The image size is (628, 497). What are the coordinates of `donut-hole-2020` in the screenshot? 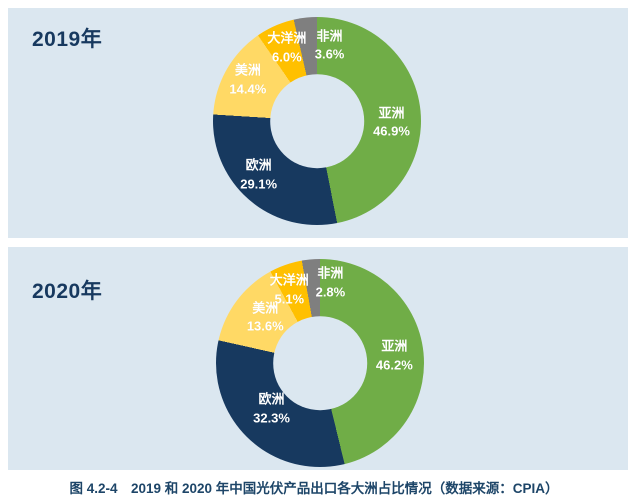 It's located at (320, 363).